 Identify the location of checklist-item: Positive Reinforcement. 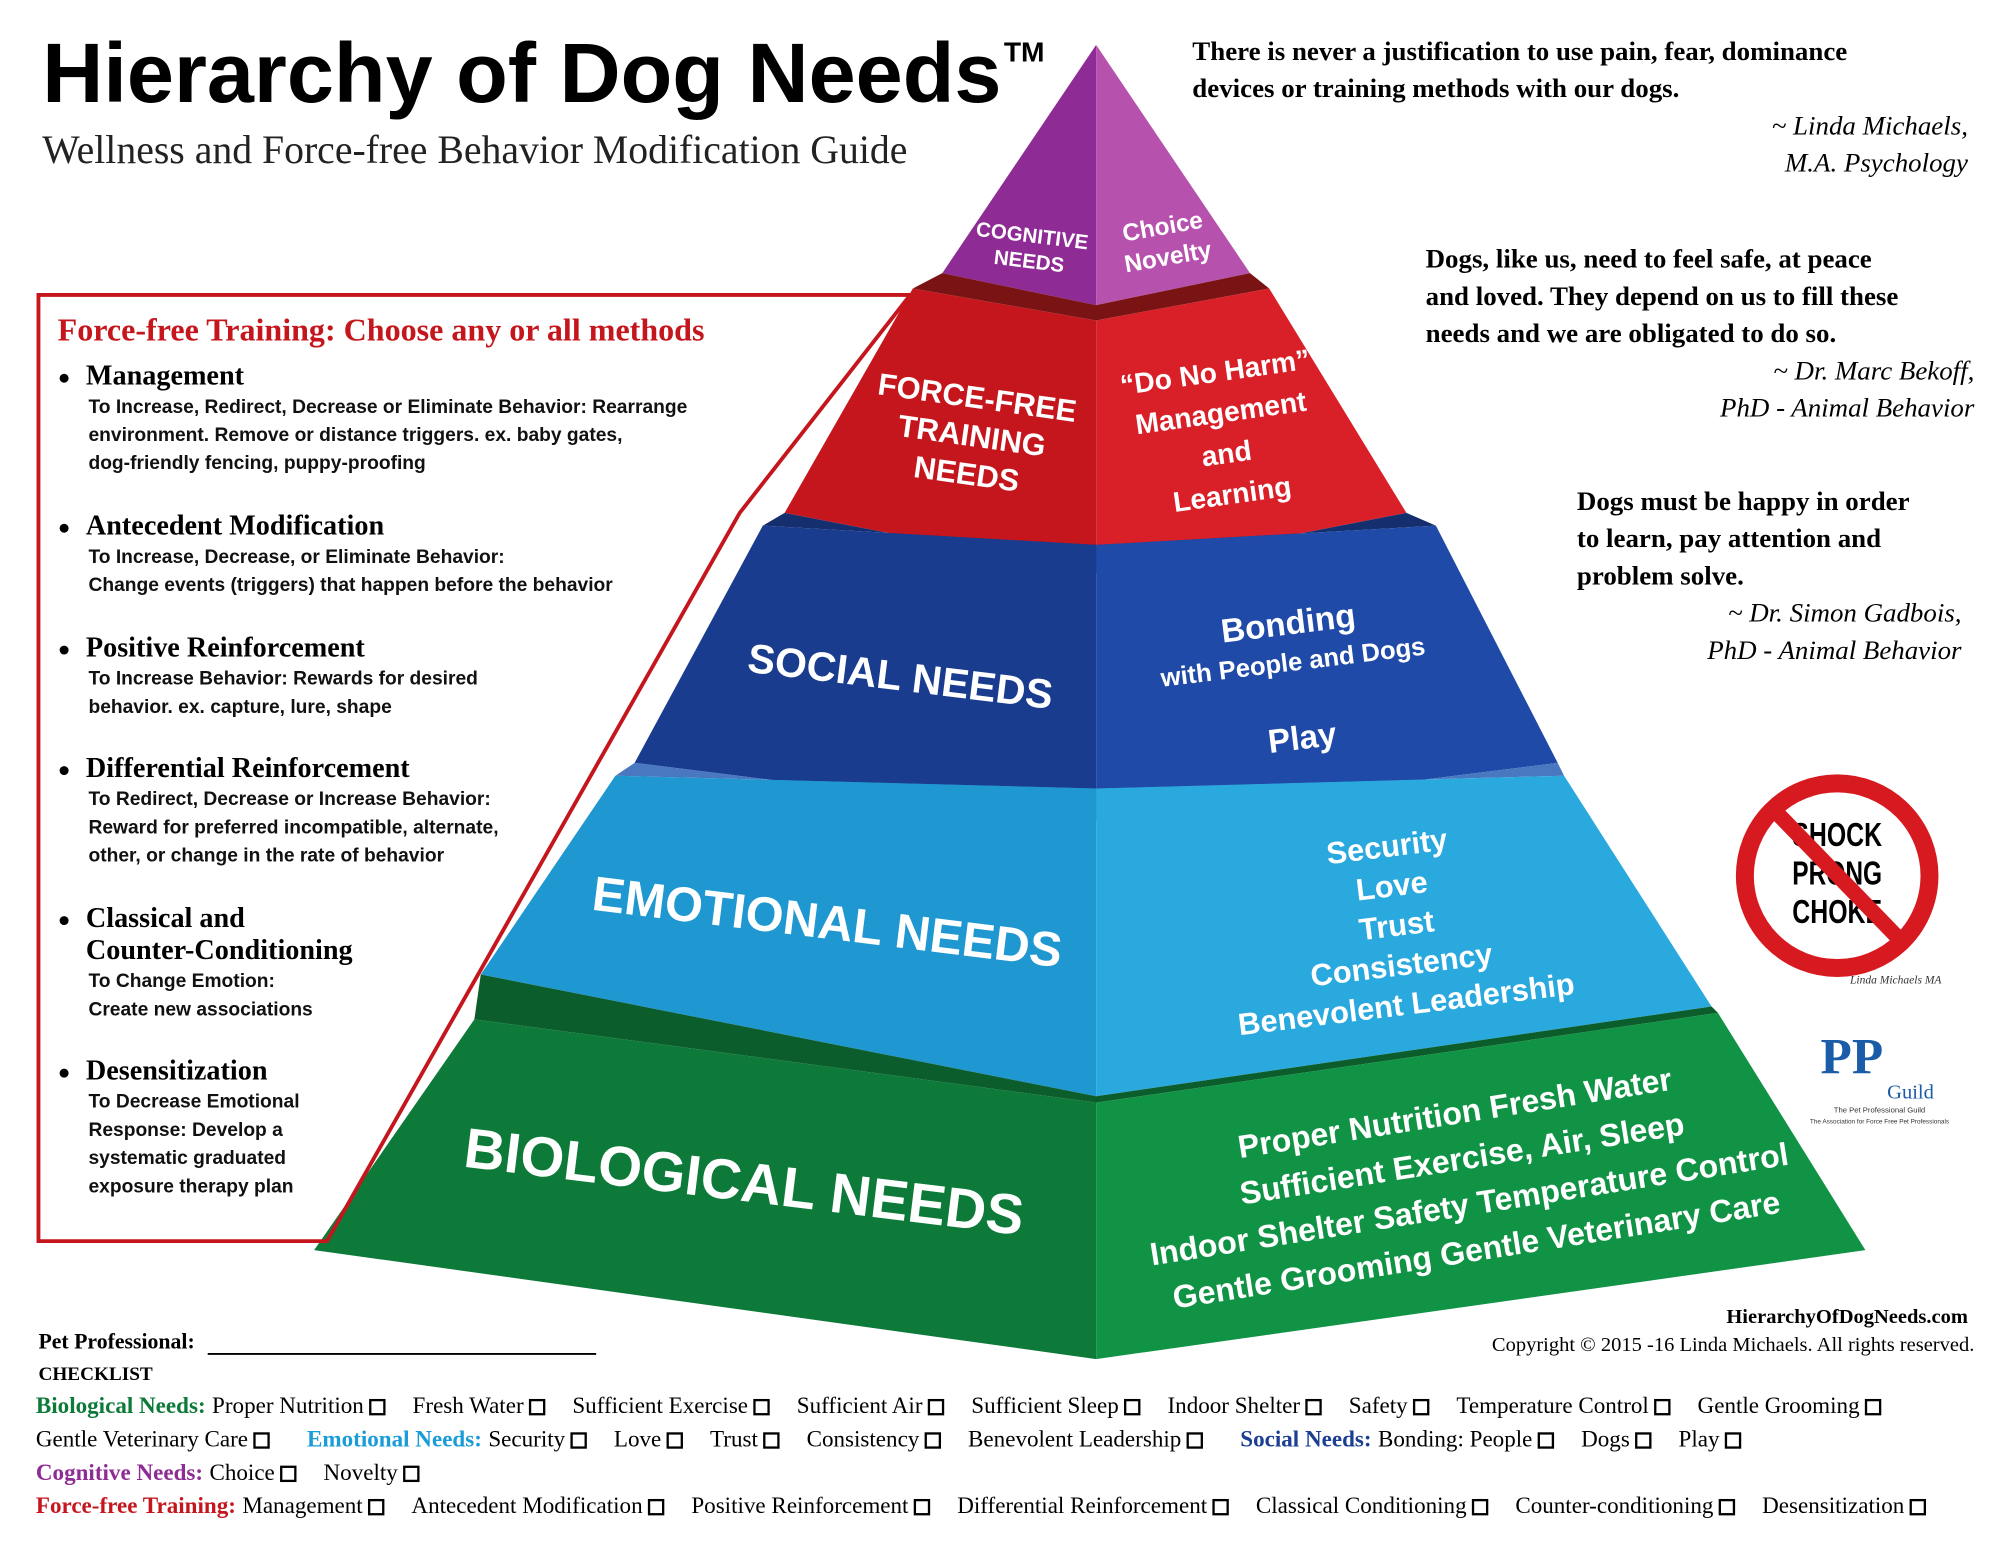
(800, 1505).